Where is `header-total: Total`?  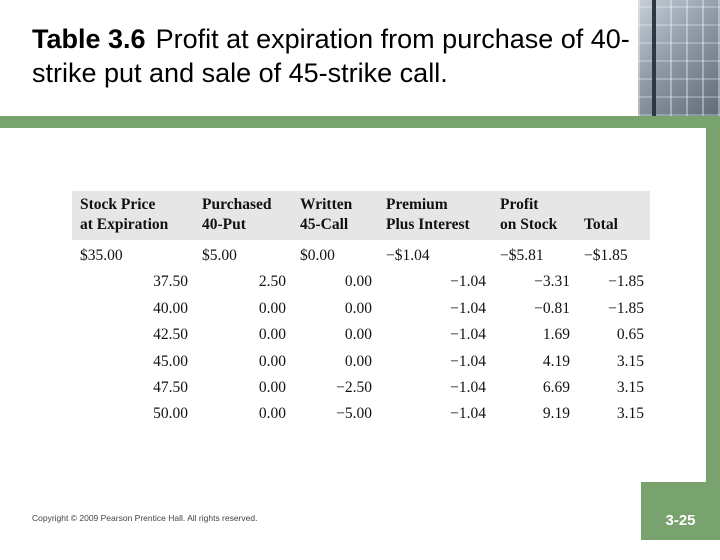
header-total: Total is located at coordinates (601, 224).